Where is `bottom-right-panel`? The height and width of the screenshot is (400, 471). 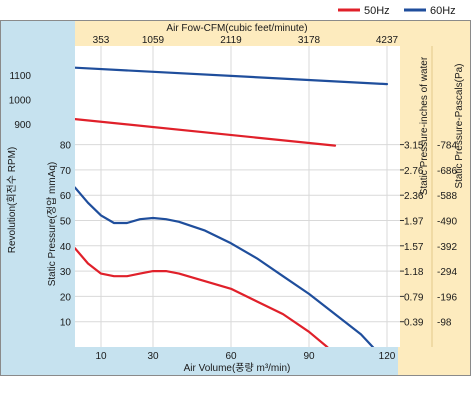 bottom-right-panel is located at coordinates (434, 361).